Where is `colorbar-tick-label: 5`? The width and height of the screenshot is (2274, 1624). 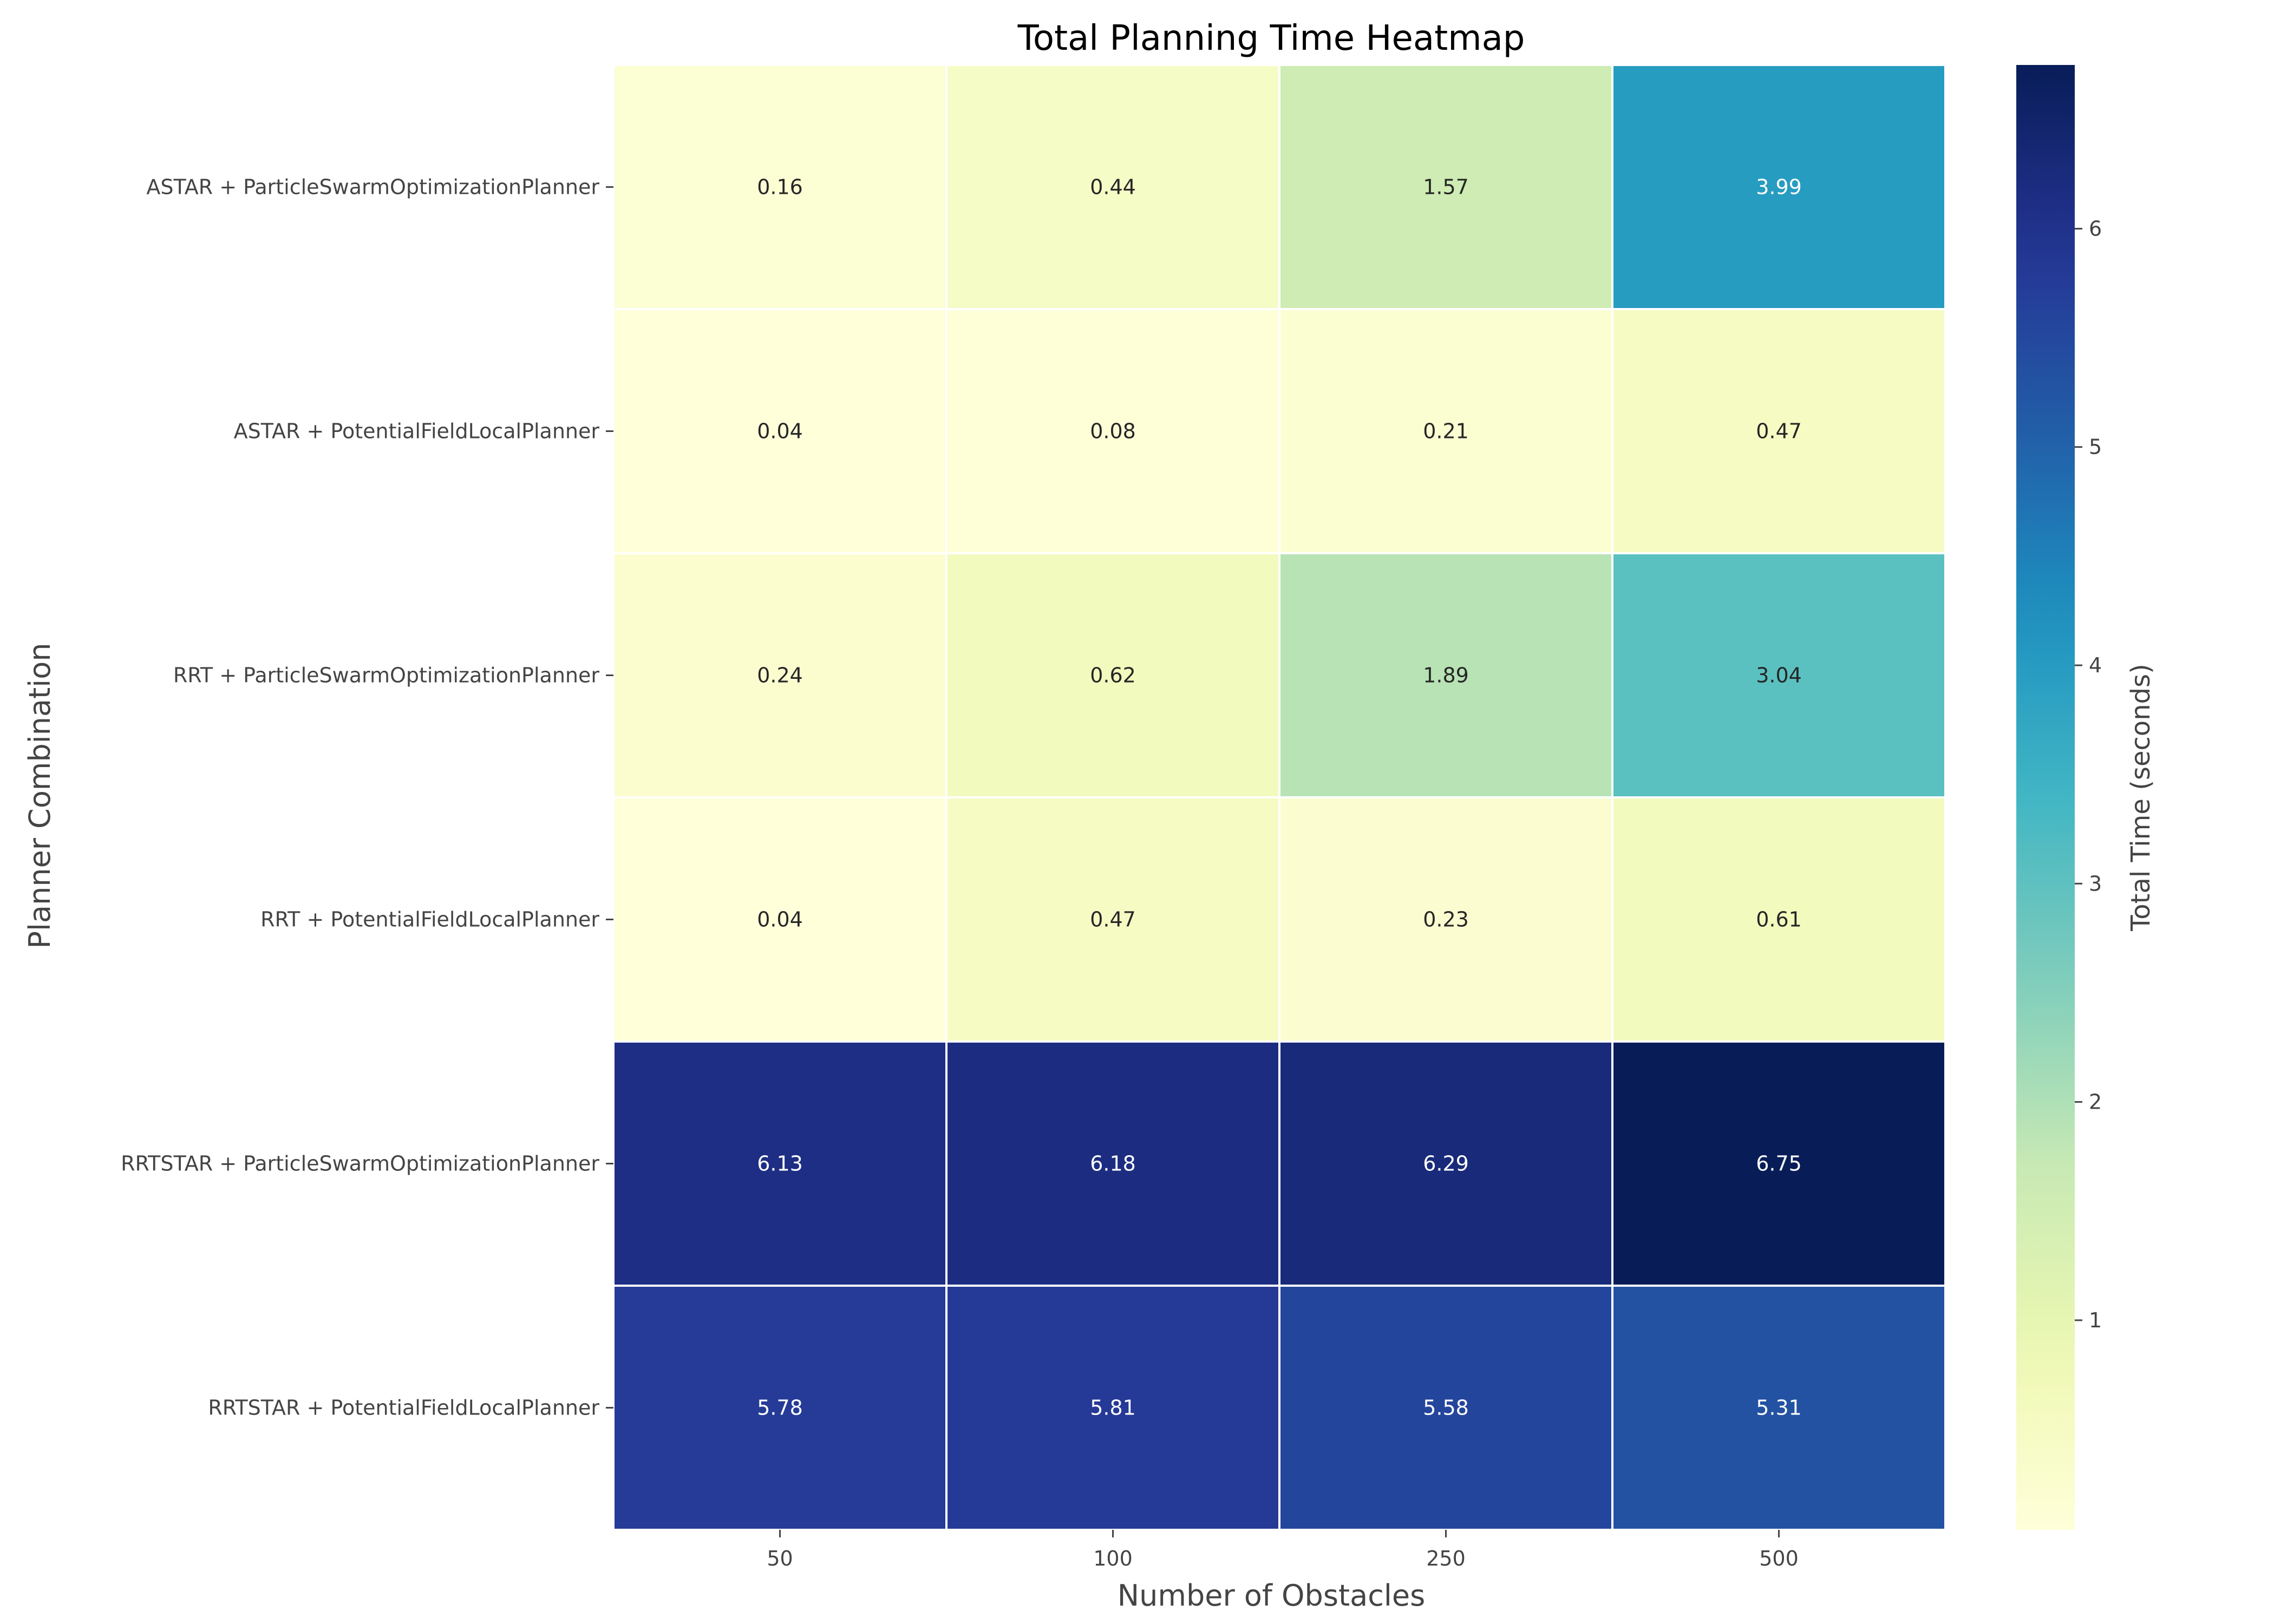
colorbar-tick-label: 5 is located at coordinates (2096, 447).